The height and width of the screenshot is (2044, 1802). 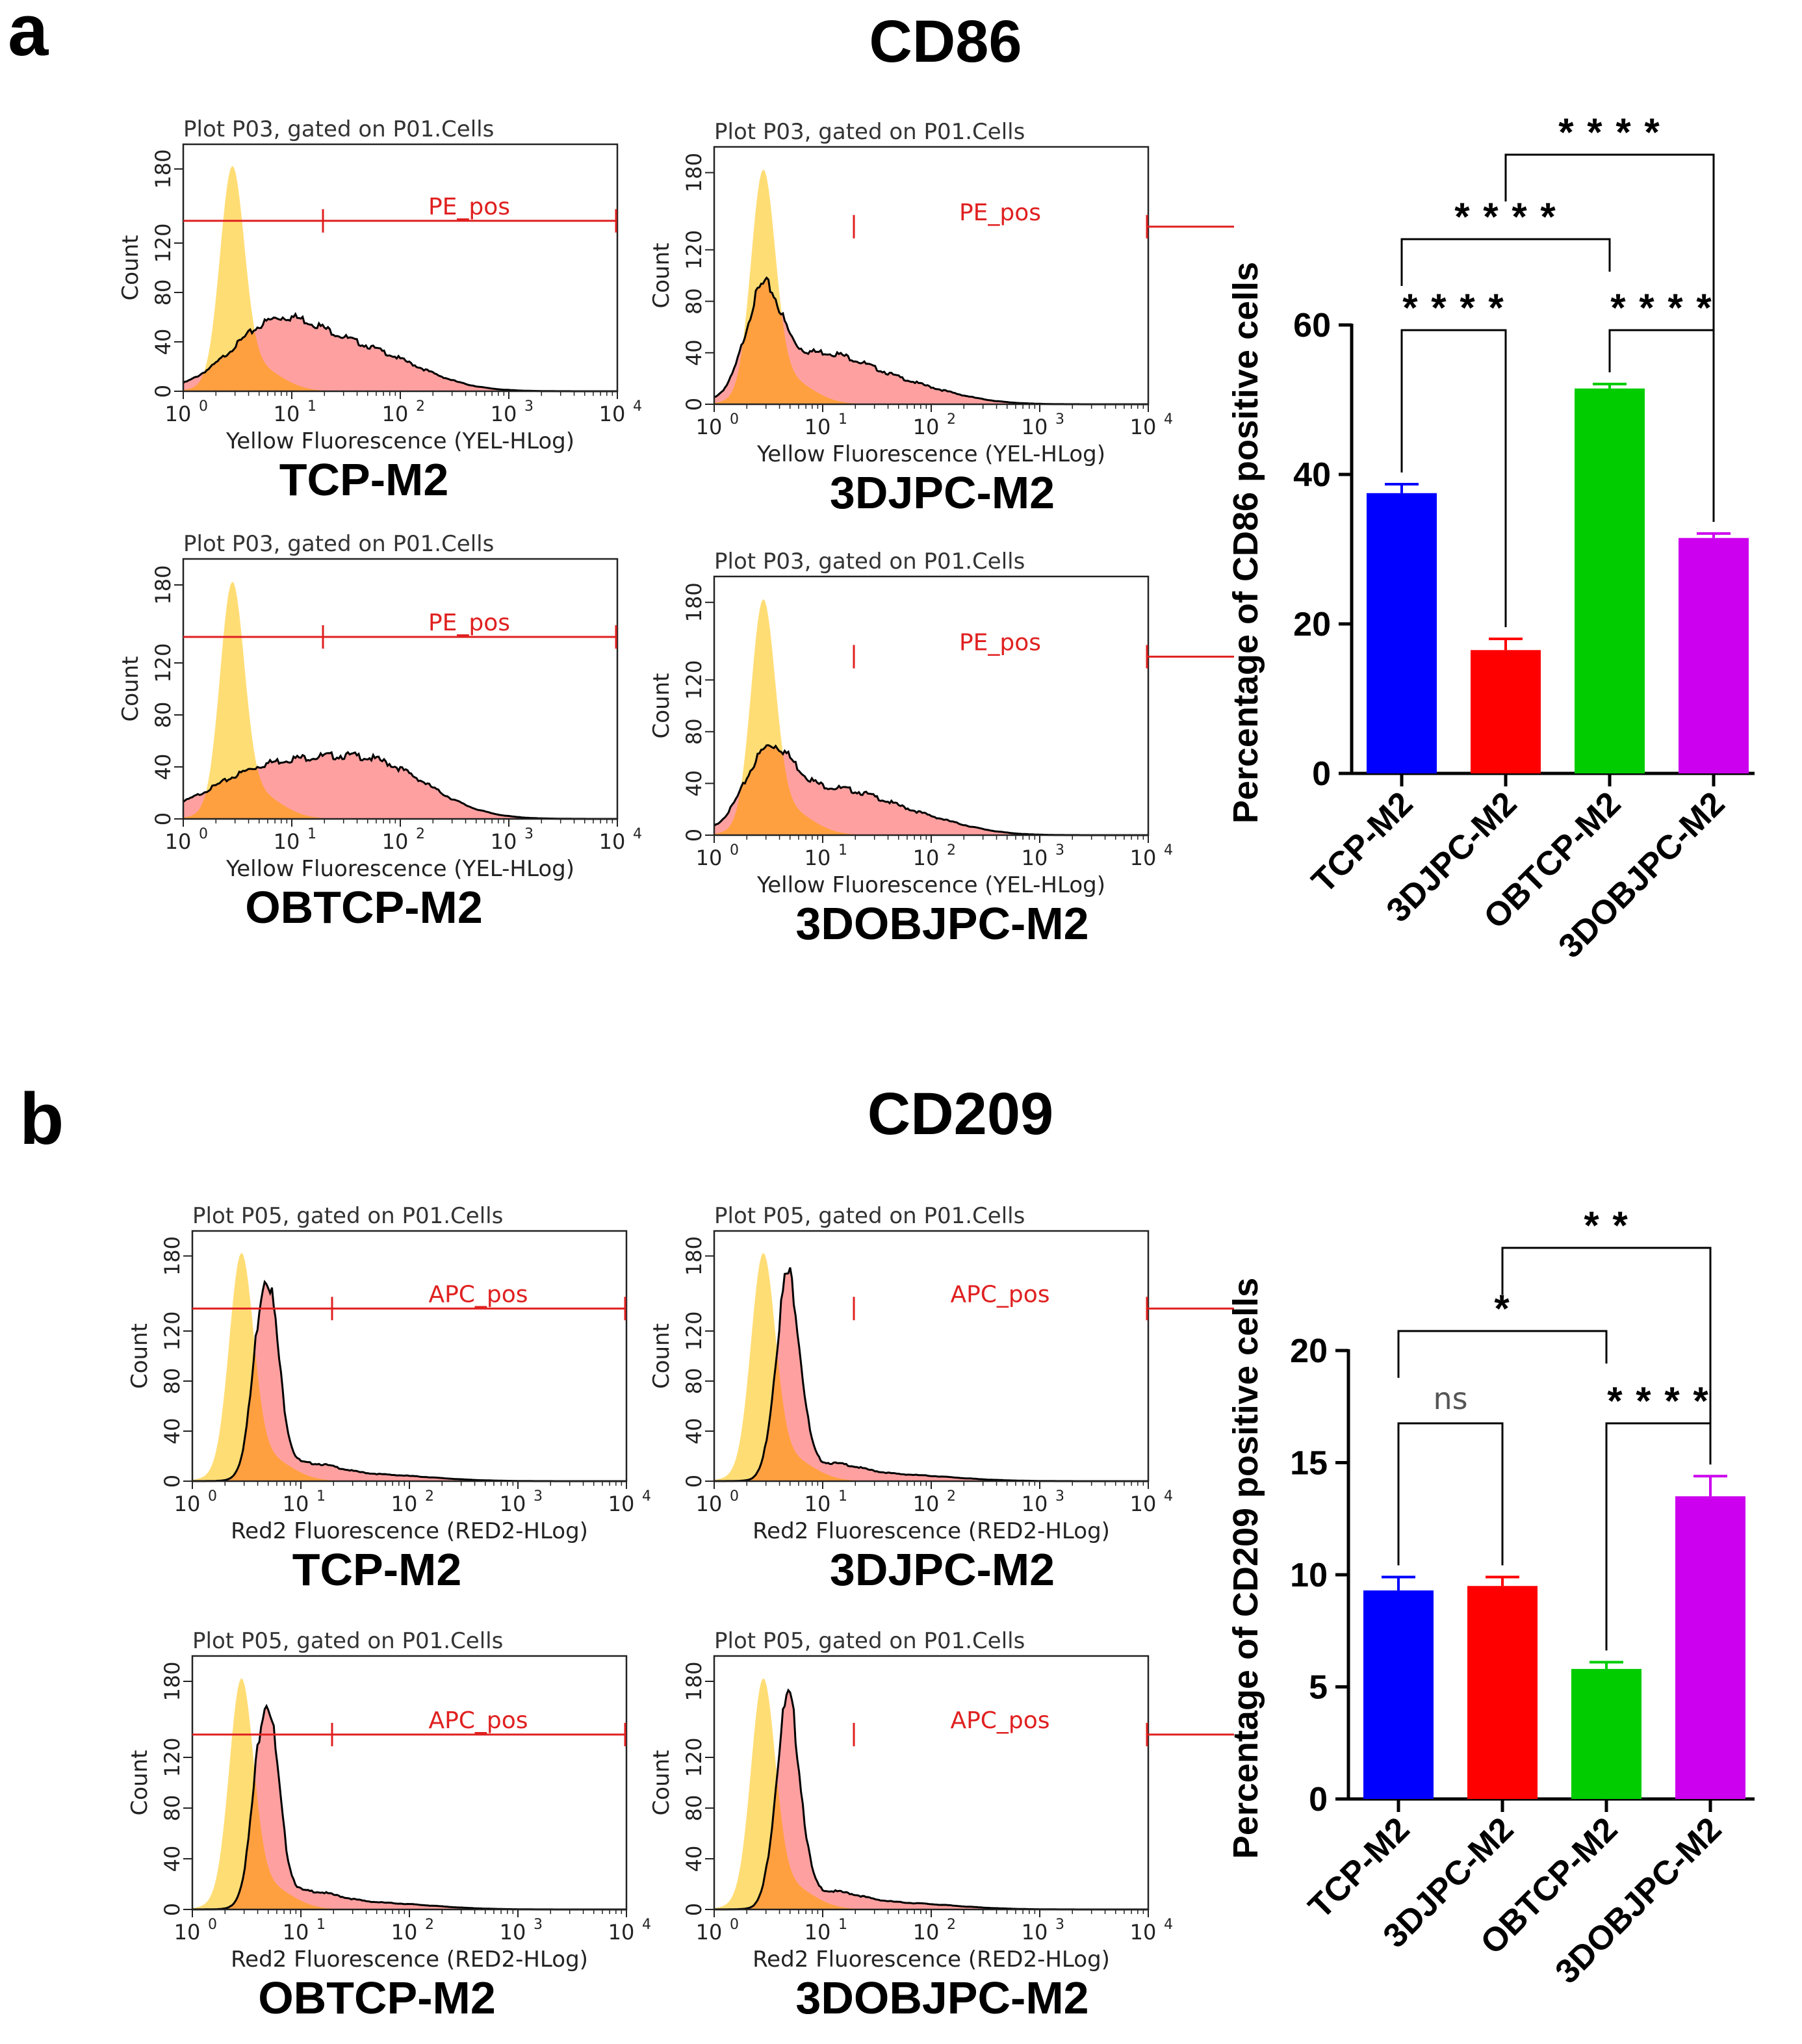 I want to click on bar-3dobjpc-m2, so click(x=1714, y=655).